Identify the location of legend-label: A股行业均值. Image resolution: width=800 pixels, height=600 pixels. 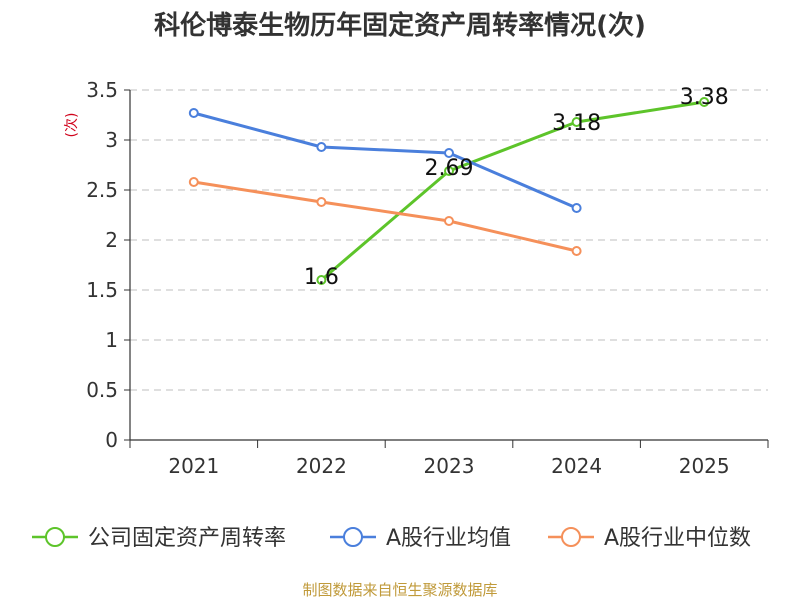
(448, 538).